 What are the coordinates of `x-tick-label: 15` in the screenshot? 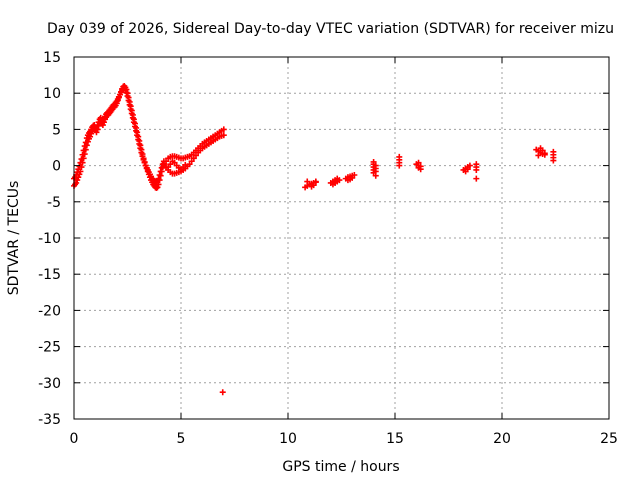 It's located at (395, 439).